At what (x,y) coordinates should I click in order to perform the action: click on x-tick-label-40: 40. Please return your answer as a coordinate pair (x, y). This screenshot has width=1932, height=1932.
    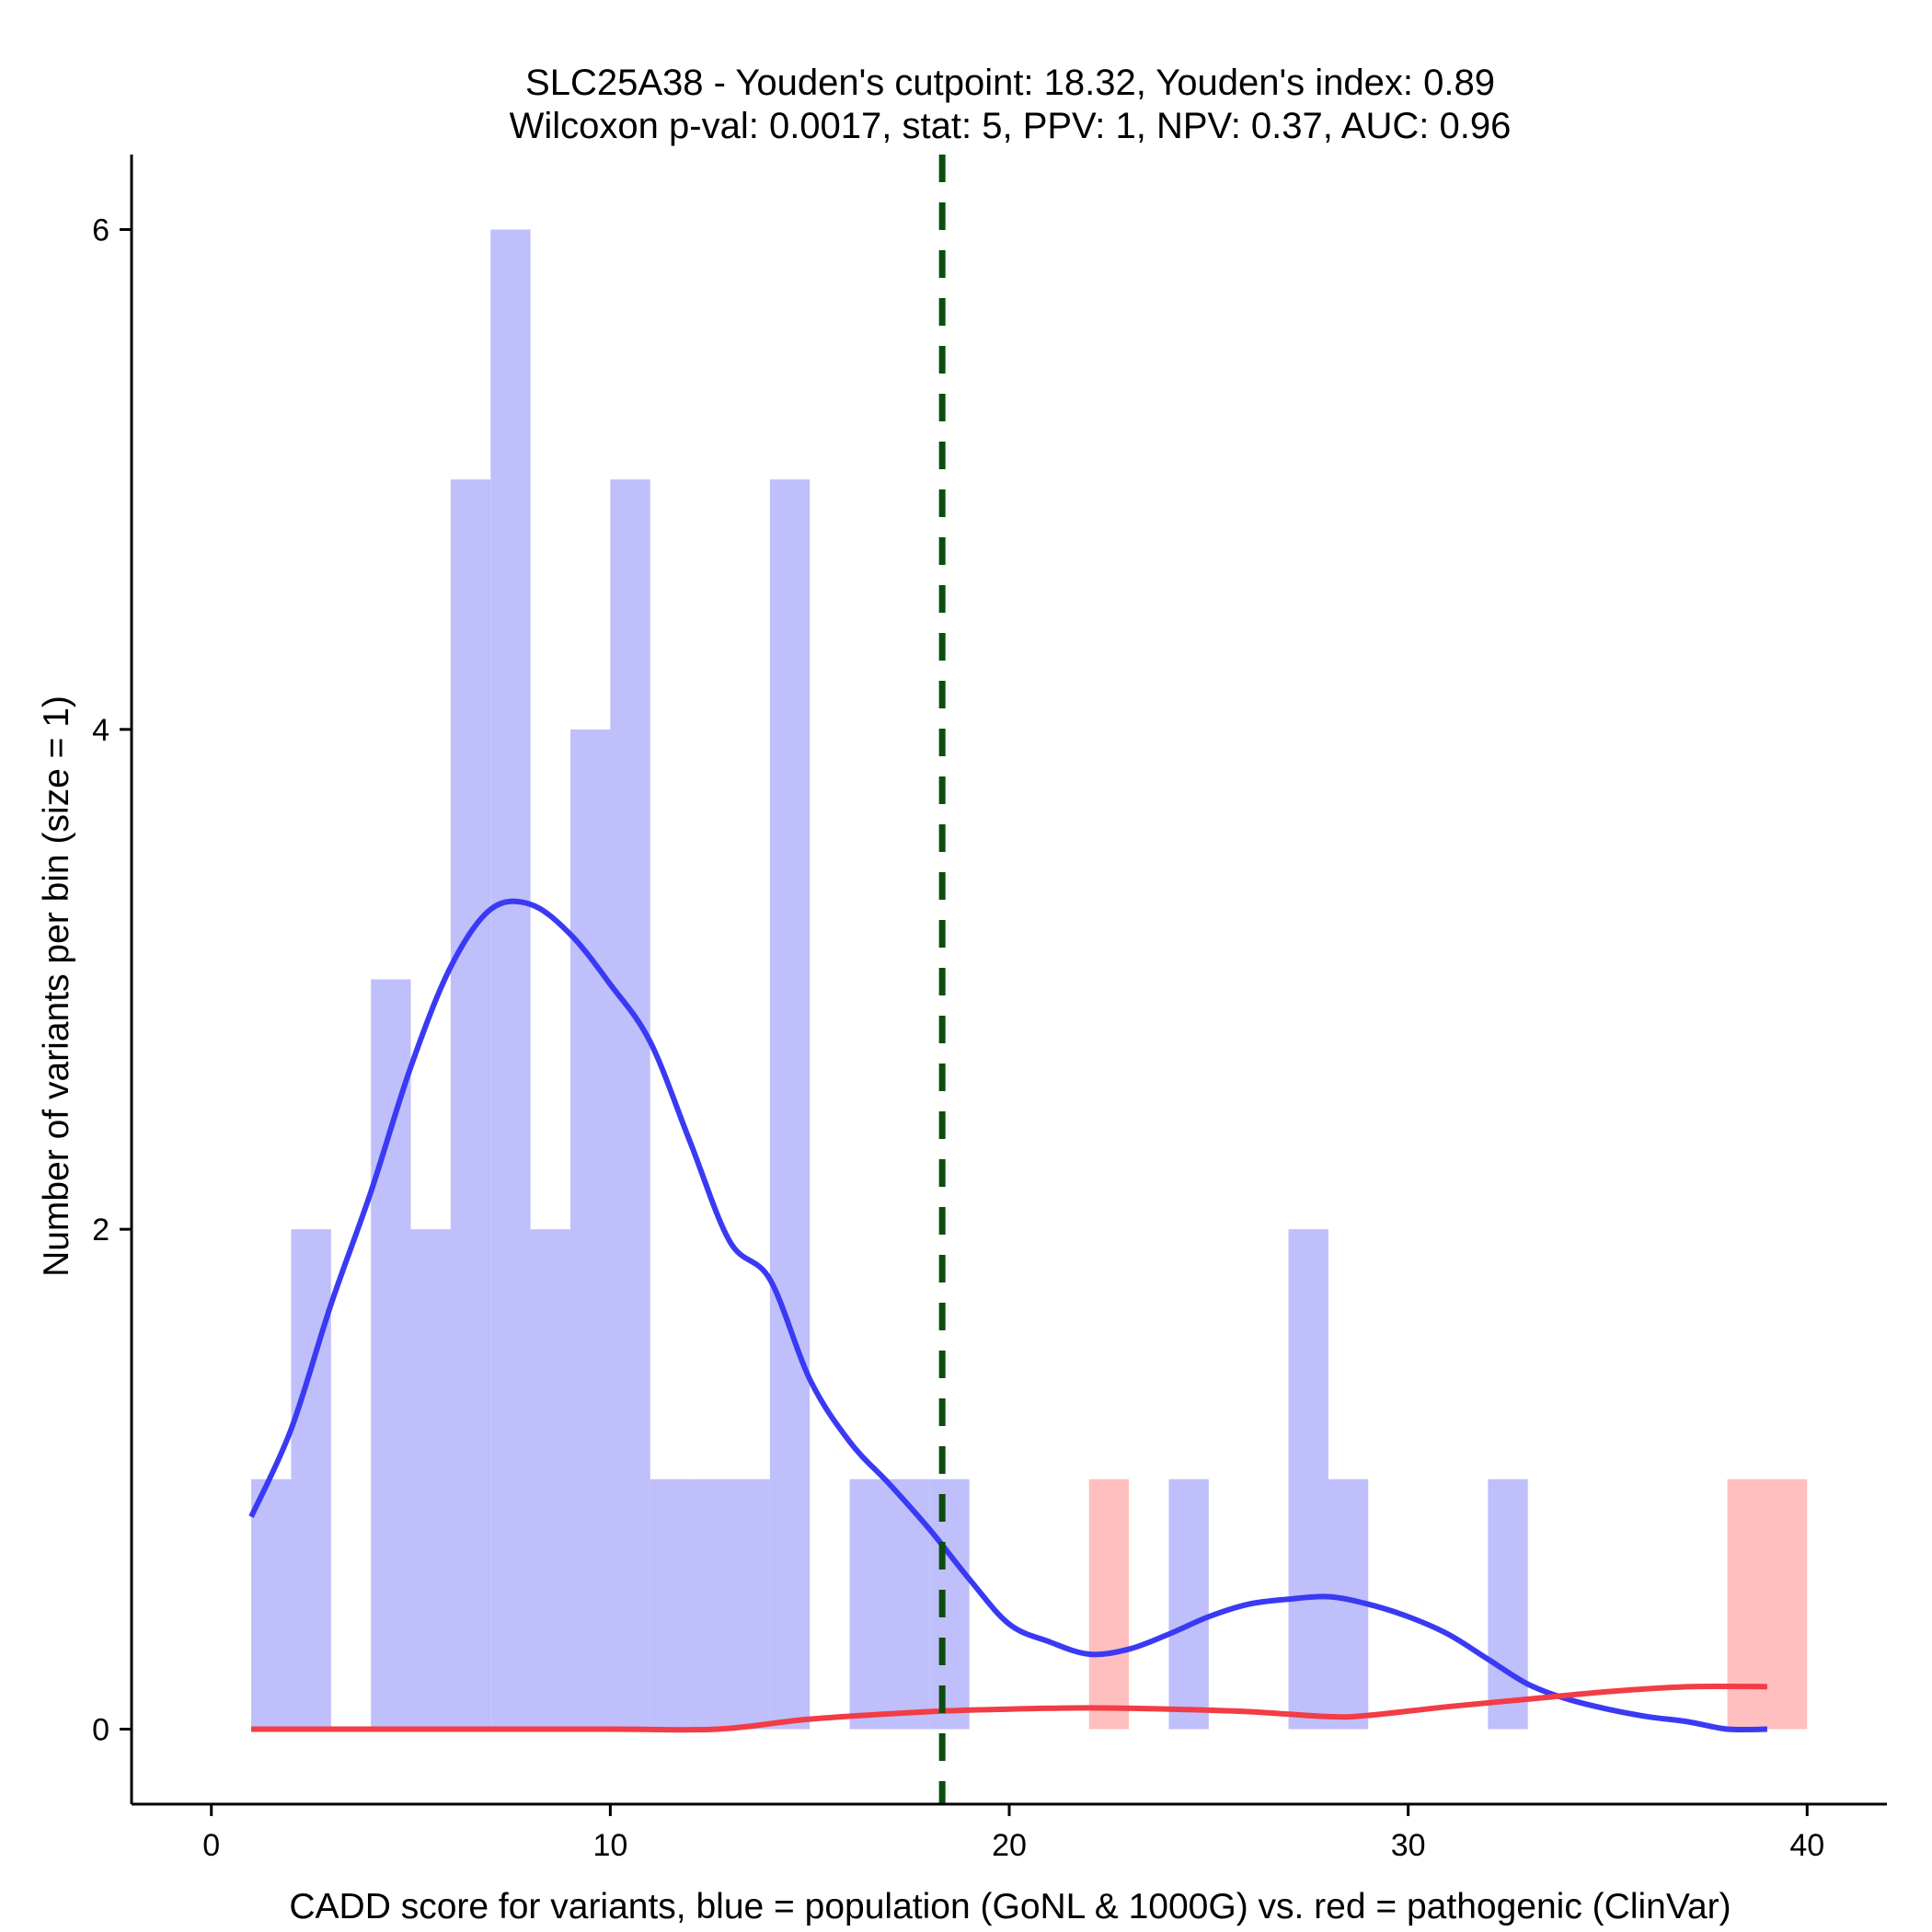
    Looking at the image, I should click on (1806, 1845).